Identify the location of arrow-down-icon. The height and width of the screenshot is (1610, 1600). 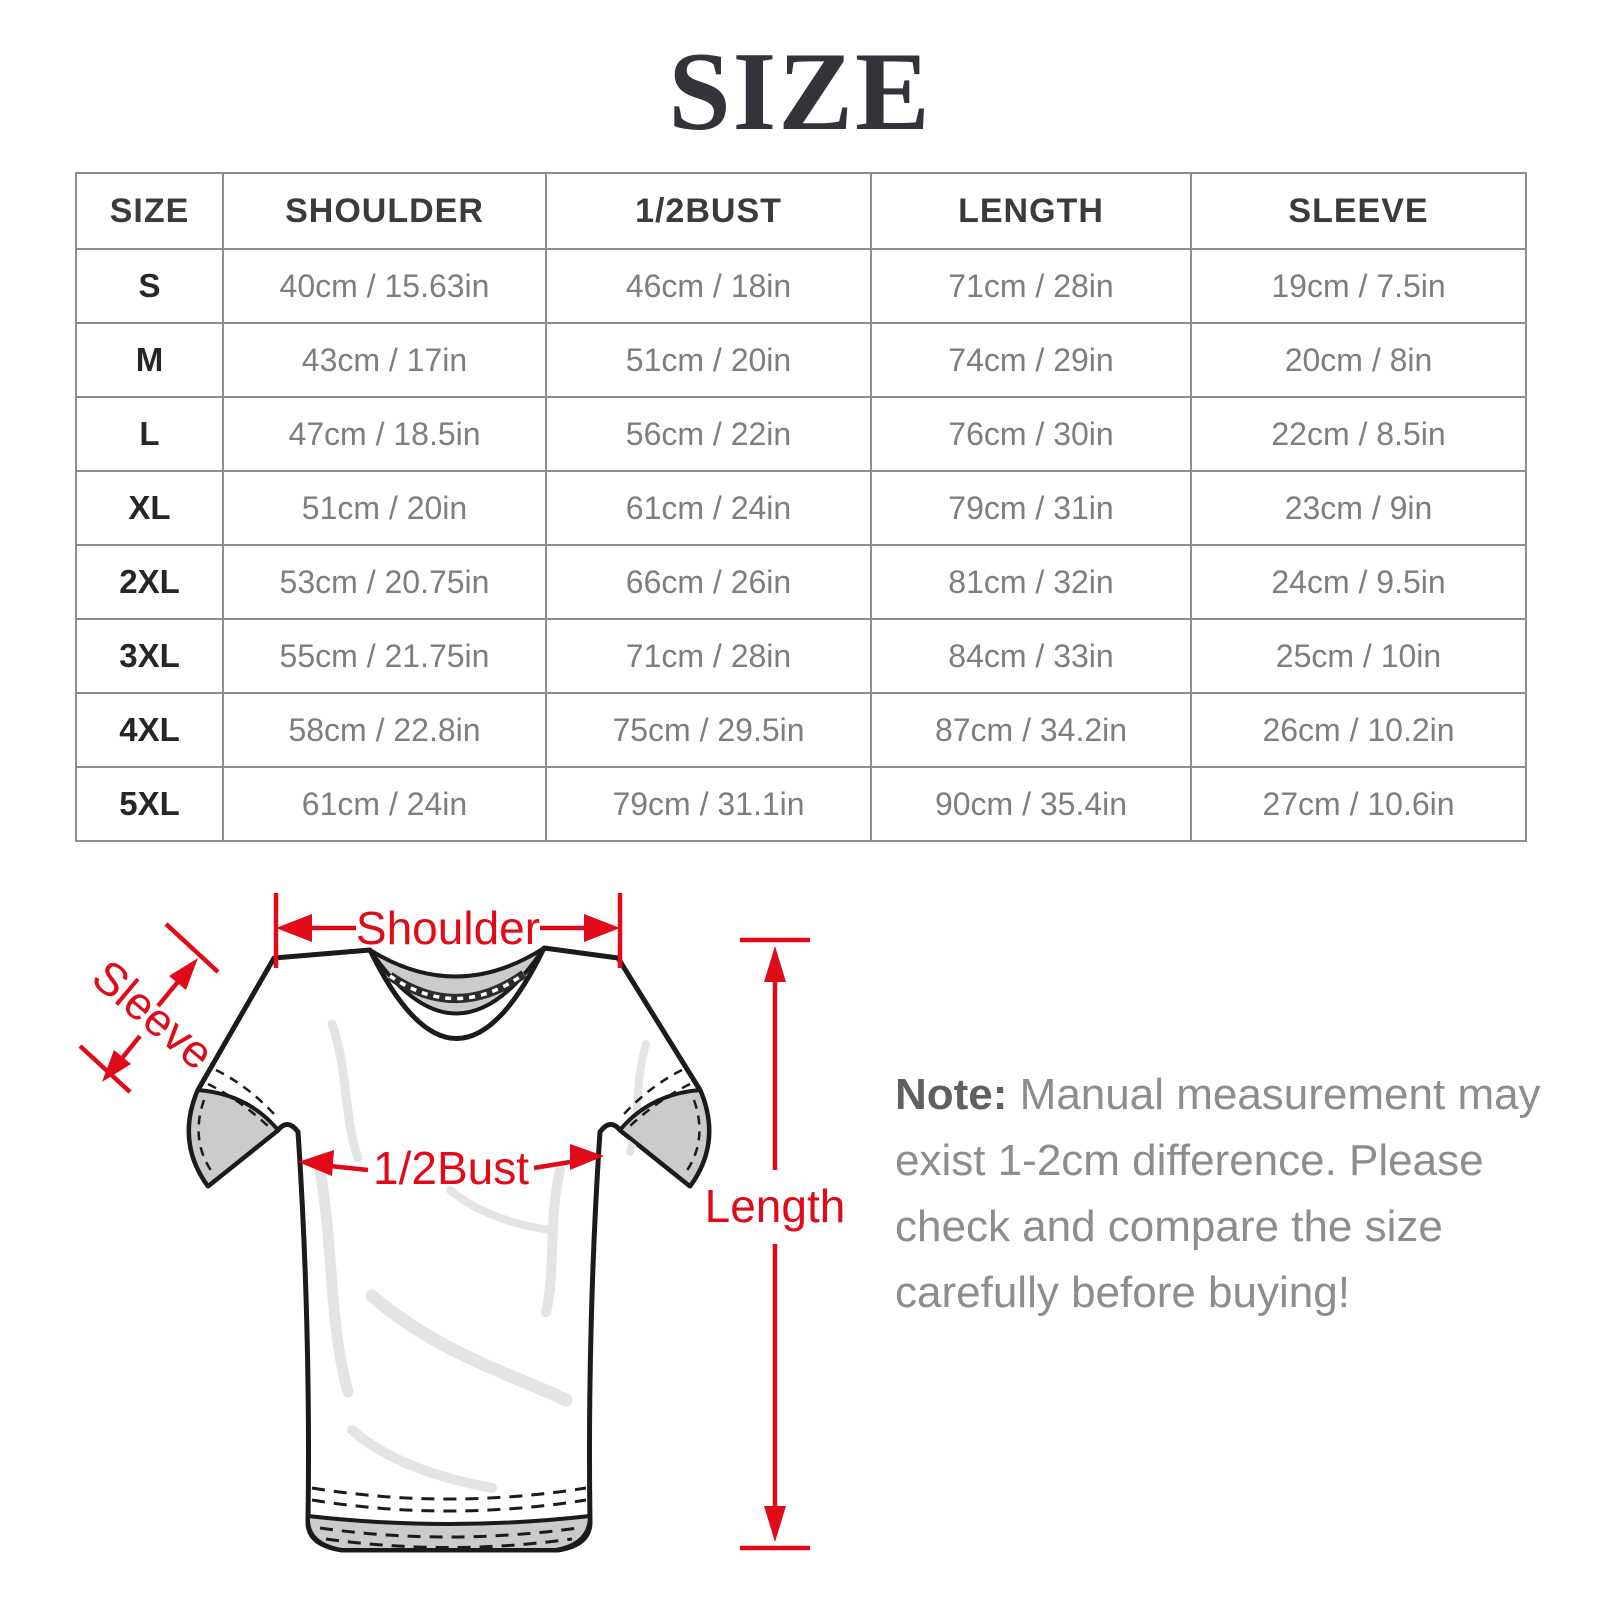
(775, 1524).